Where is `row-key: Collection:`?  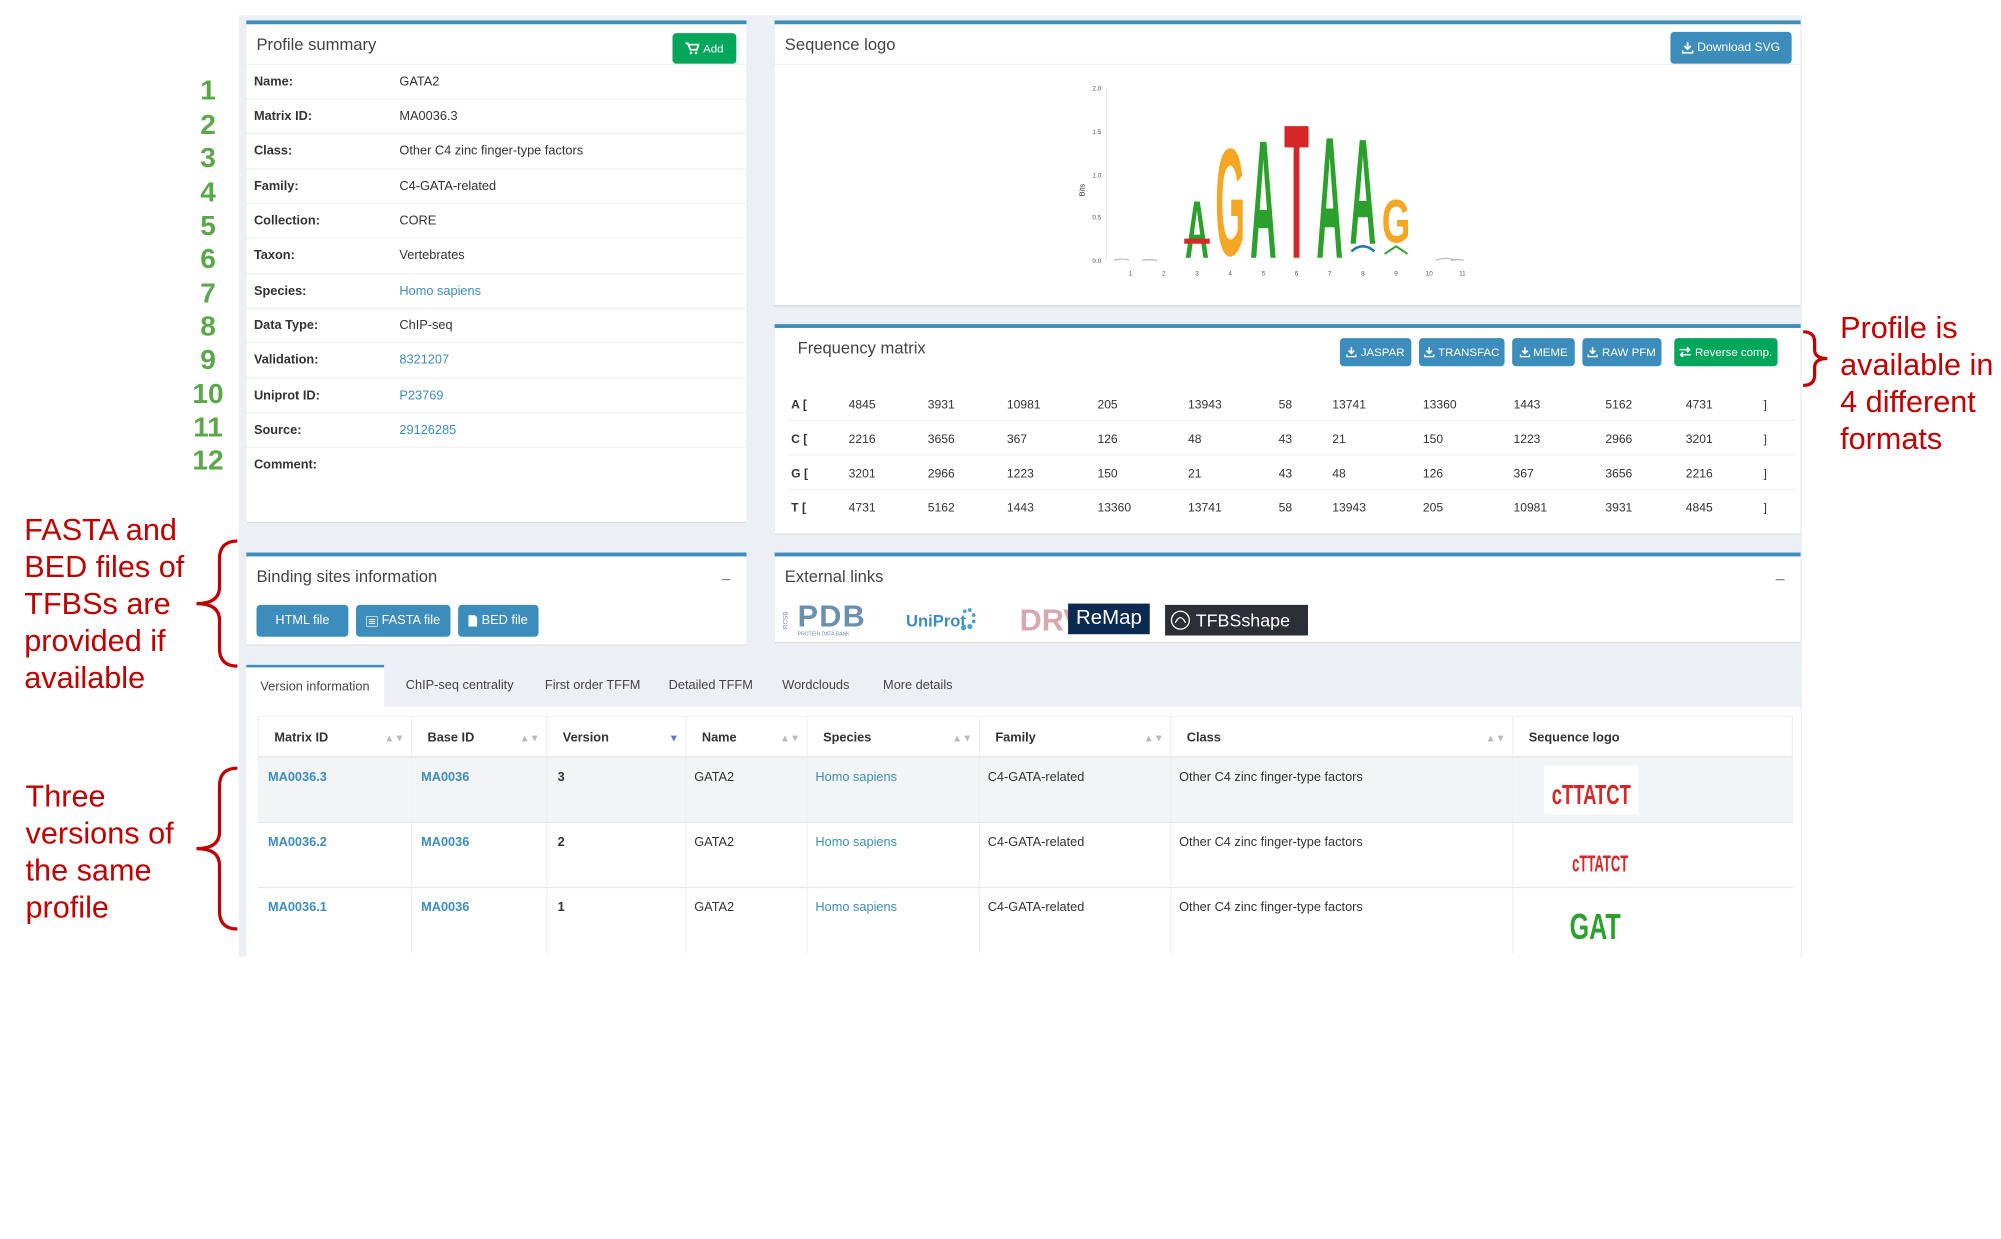
row-key: Collection: is located at coordinates (286, 221).